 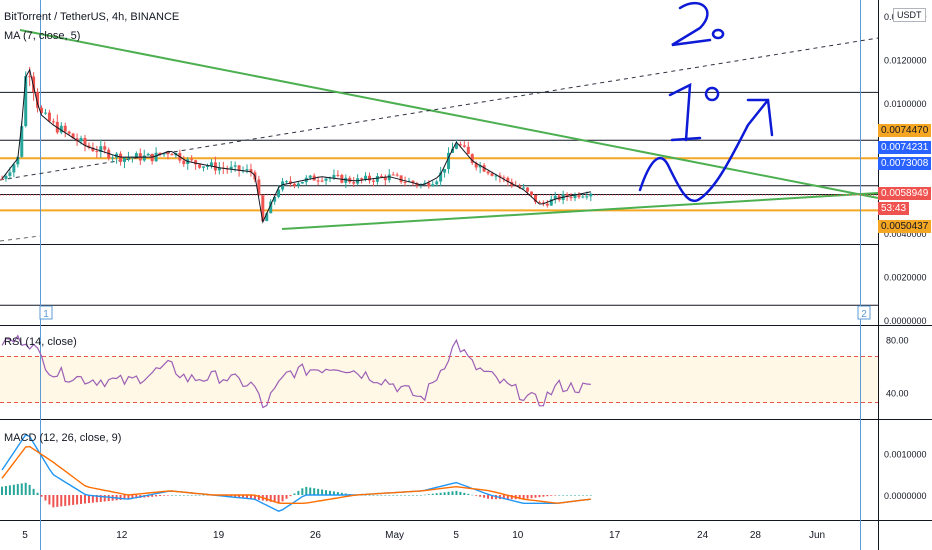 I want to click on time-tick-label: 26, so click(x=316, y=535).